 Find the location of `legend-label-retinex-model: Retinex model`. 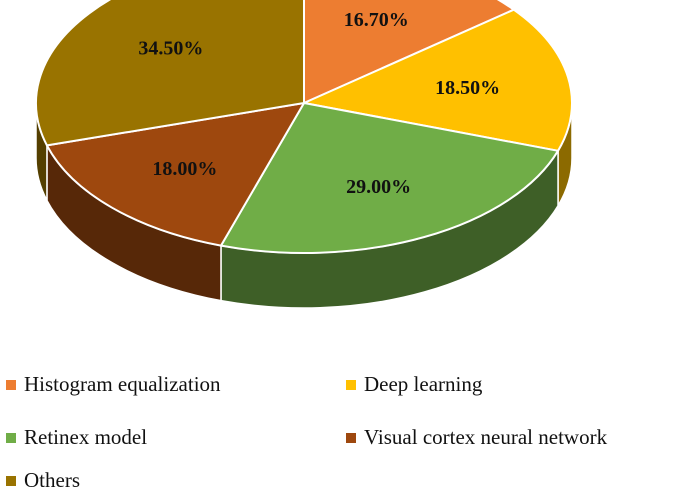

legend-label-retinex-model: Retinex model is located at coordinates (86, 437).